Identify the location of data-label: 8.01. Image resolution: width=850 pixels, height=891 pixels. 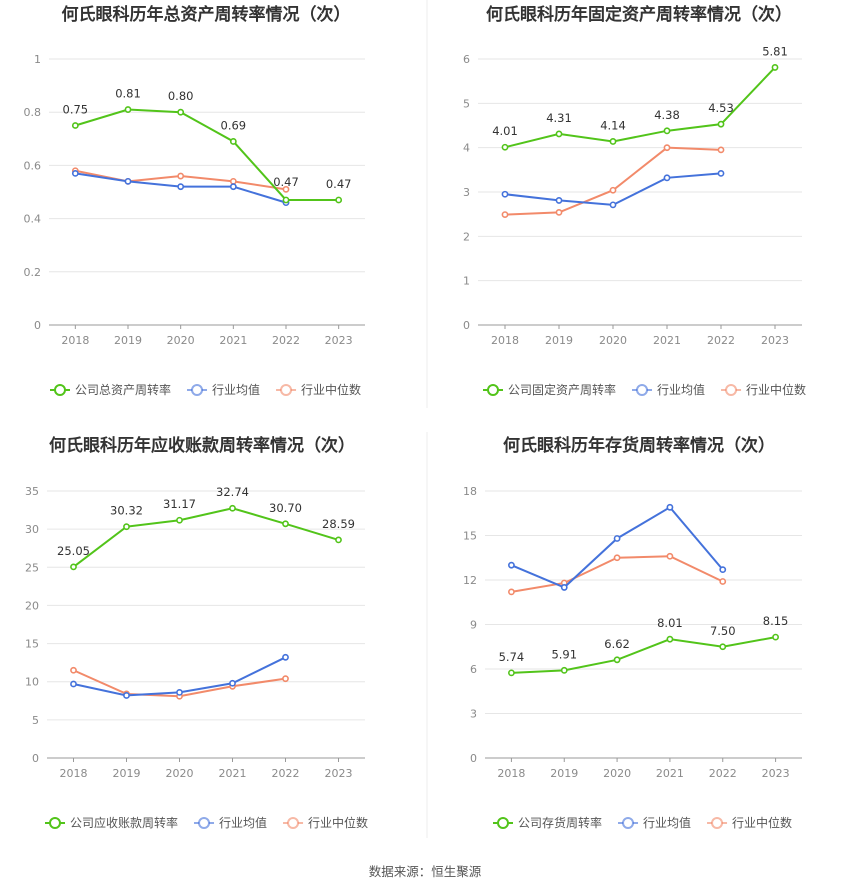
(670, 623).